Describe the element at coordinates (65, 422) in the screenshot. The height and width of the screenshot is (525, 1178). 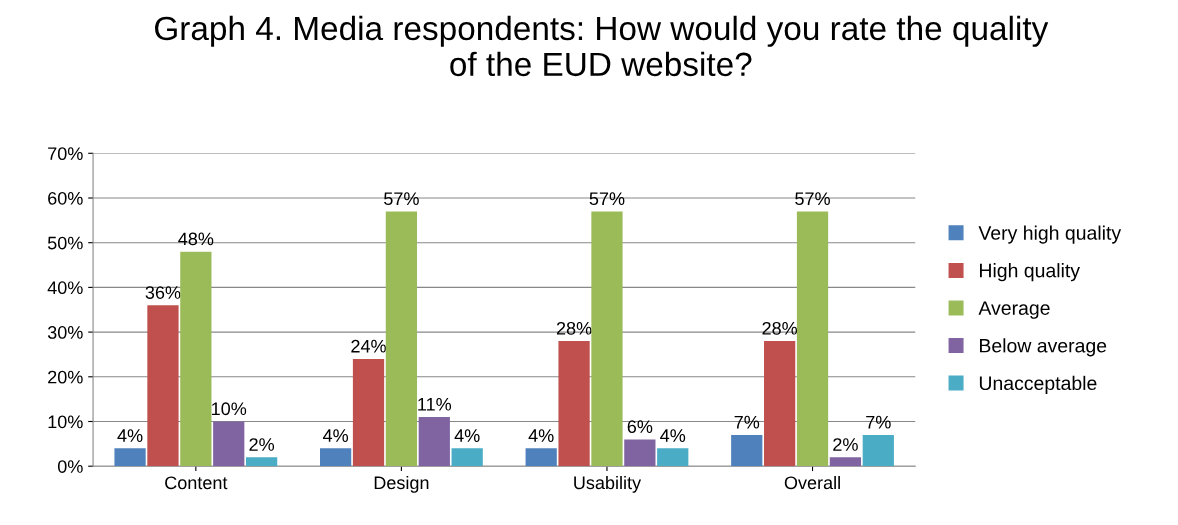
I see `y-tick-label: 10%` at that location.